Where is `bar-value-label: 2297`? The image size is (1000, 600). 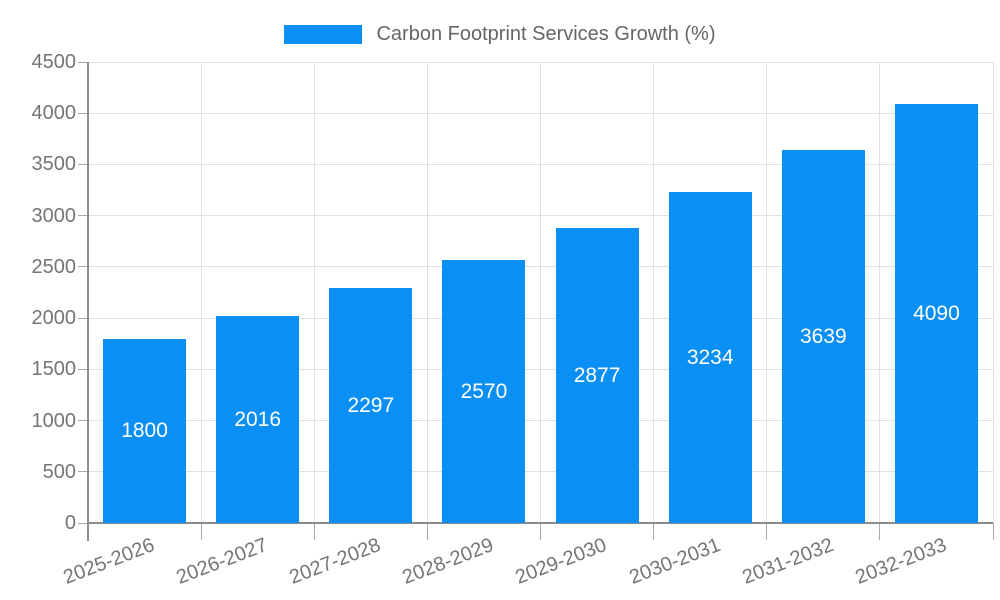 bar-value-label: 2297 is located at coordinates (371, 405).